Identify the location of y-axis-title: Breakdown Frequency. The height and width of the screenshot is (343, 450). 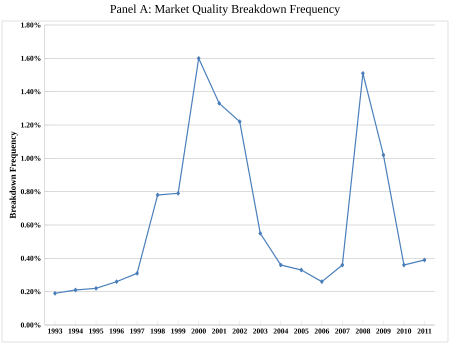
(14, 175).